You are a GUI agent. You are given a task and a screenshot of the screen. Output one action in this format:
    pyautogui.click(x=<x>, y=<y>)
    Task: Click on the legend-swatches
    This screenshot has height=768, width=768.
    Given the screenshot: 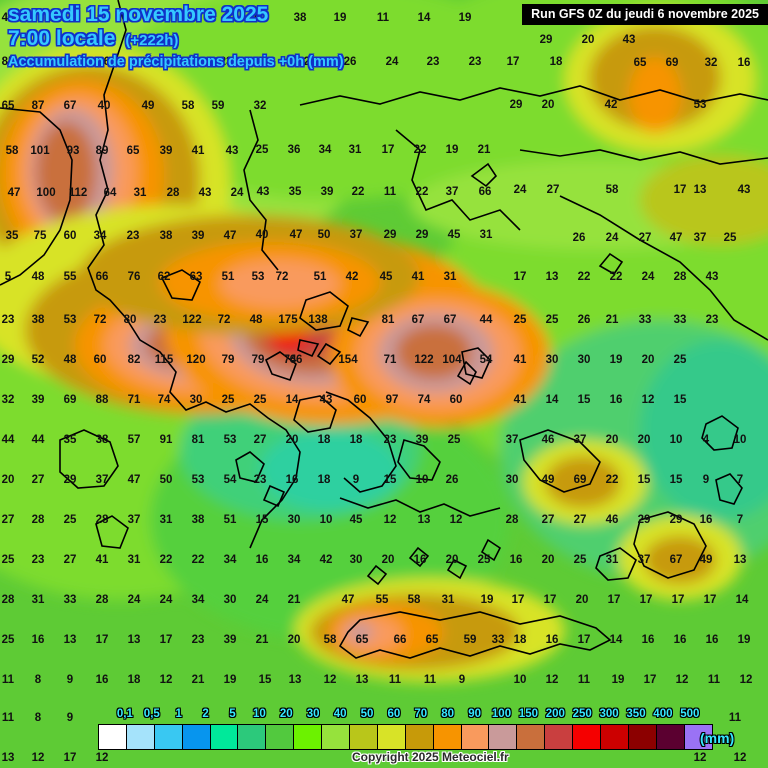 What is the action you would take?
    pyautogui.click(x=405, y=737)
    